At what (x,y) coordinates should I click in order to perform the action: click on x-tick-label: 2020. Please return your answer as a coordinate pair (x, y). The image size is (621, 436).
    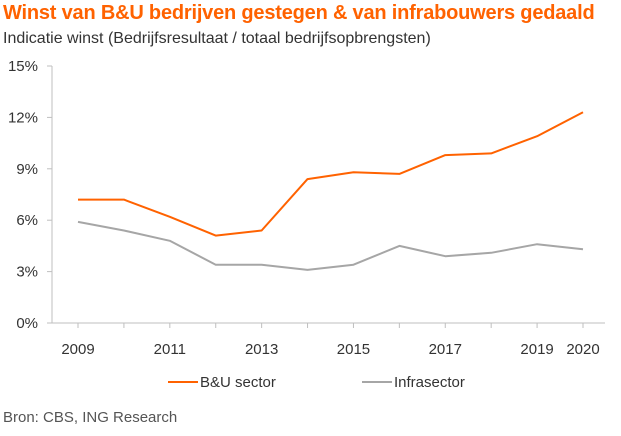
    Looking at the image, I should click on (582, 349).